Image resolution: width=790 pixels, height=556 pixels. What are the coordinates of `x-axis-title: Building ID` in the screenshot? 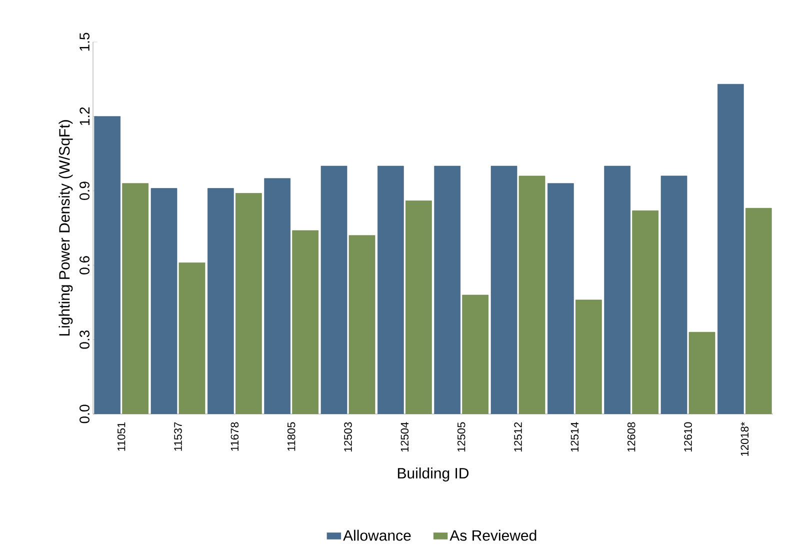 It's located at (433, 475).